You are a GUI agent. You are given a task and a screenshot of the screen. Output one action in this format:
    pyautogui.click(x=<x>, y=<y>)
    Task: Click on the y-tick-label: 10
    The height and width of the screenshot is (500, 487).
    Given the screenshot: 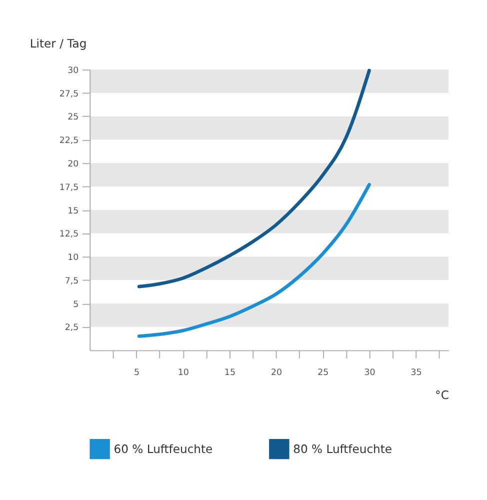 What is the action you would take?
    pyautogui.click(x=73, y=258)
    